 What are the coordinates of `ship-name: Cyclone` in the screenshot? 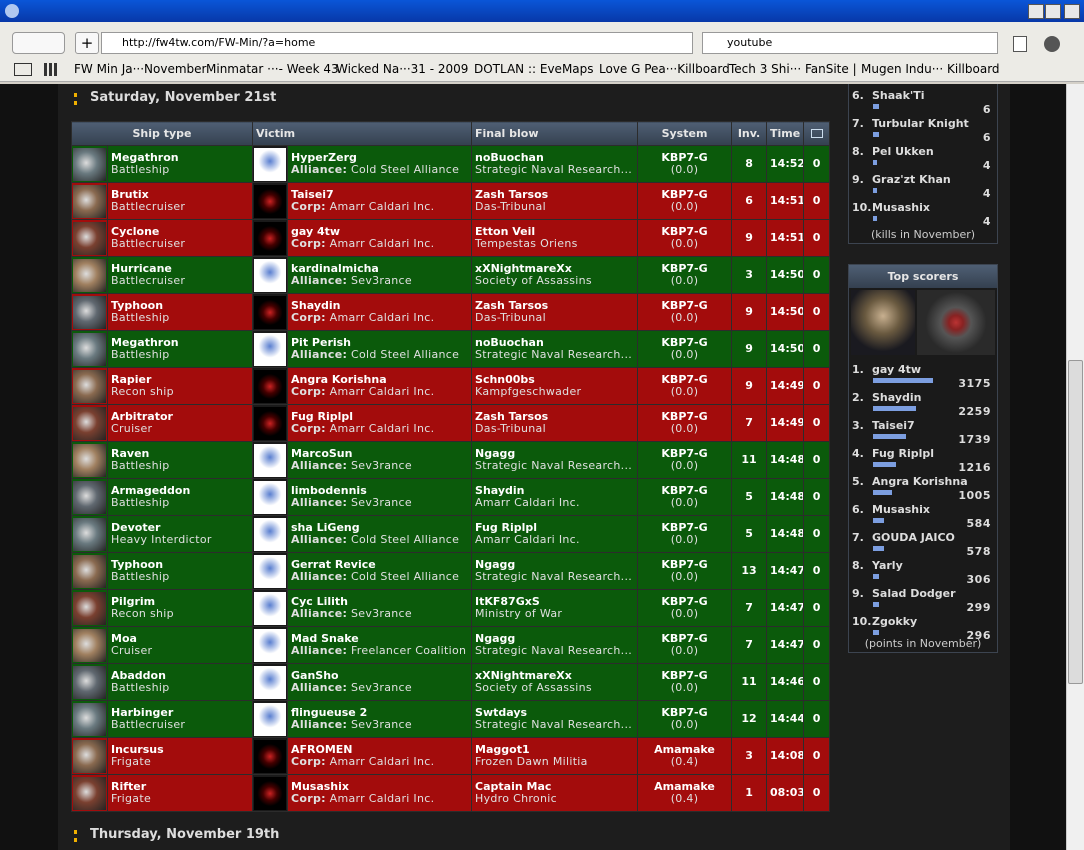 It's located at (135, 231).